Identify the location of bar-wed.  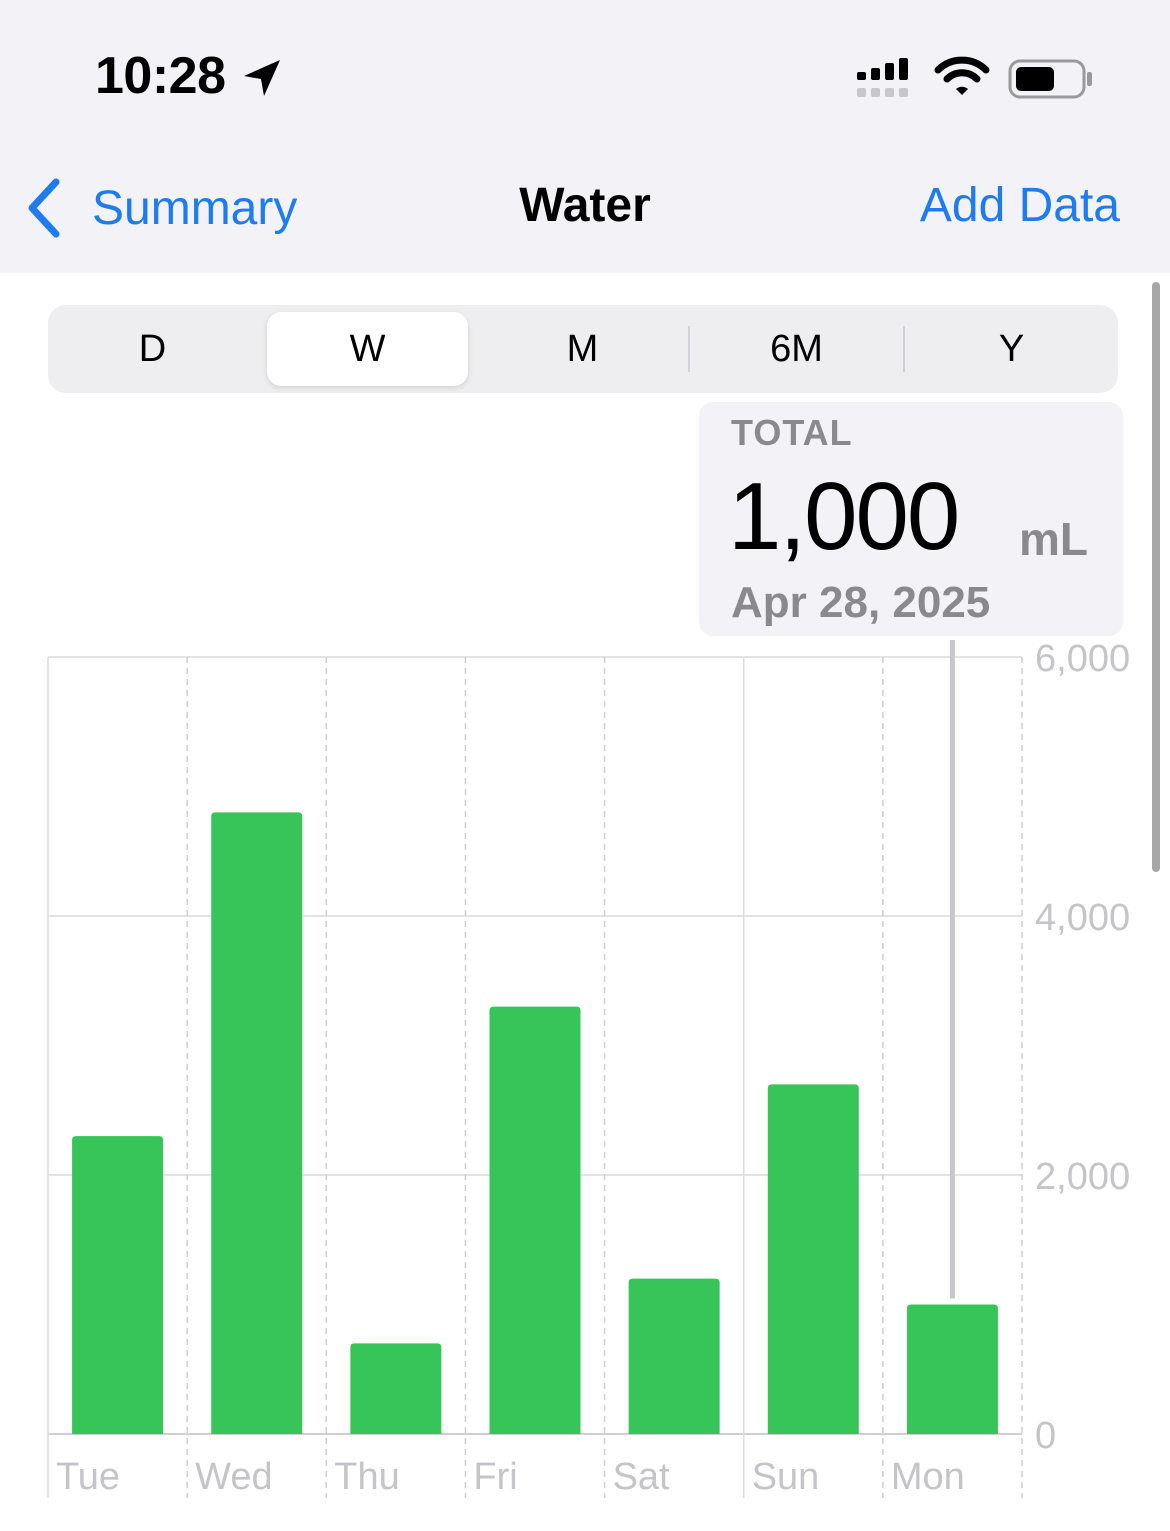
(257, 1123).